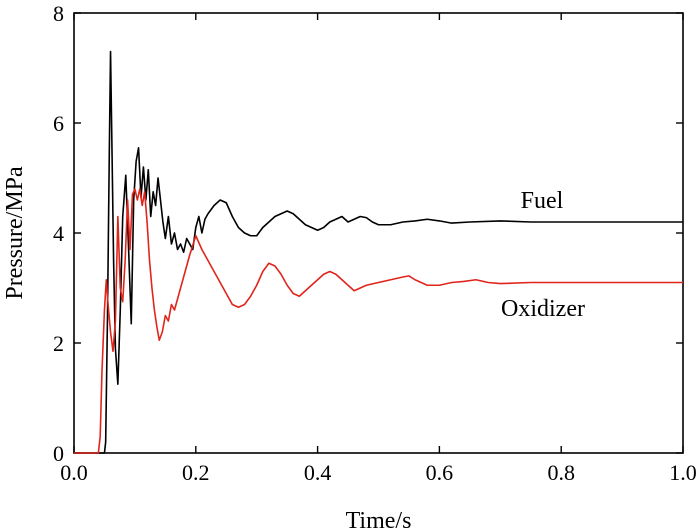 The image size is (700, 531). What do you see at coordinates (58, 343) in the screenshot?
I see `y-tick-label: 2` at bounding box center [58, 343].